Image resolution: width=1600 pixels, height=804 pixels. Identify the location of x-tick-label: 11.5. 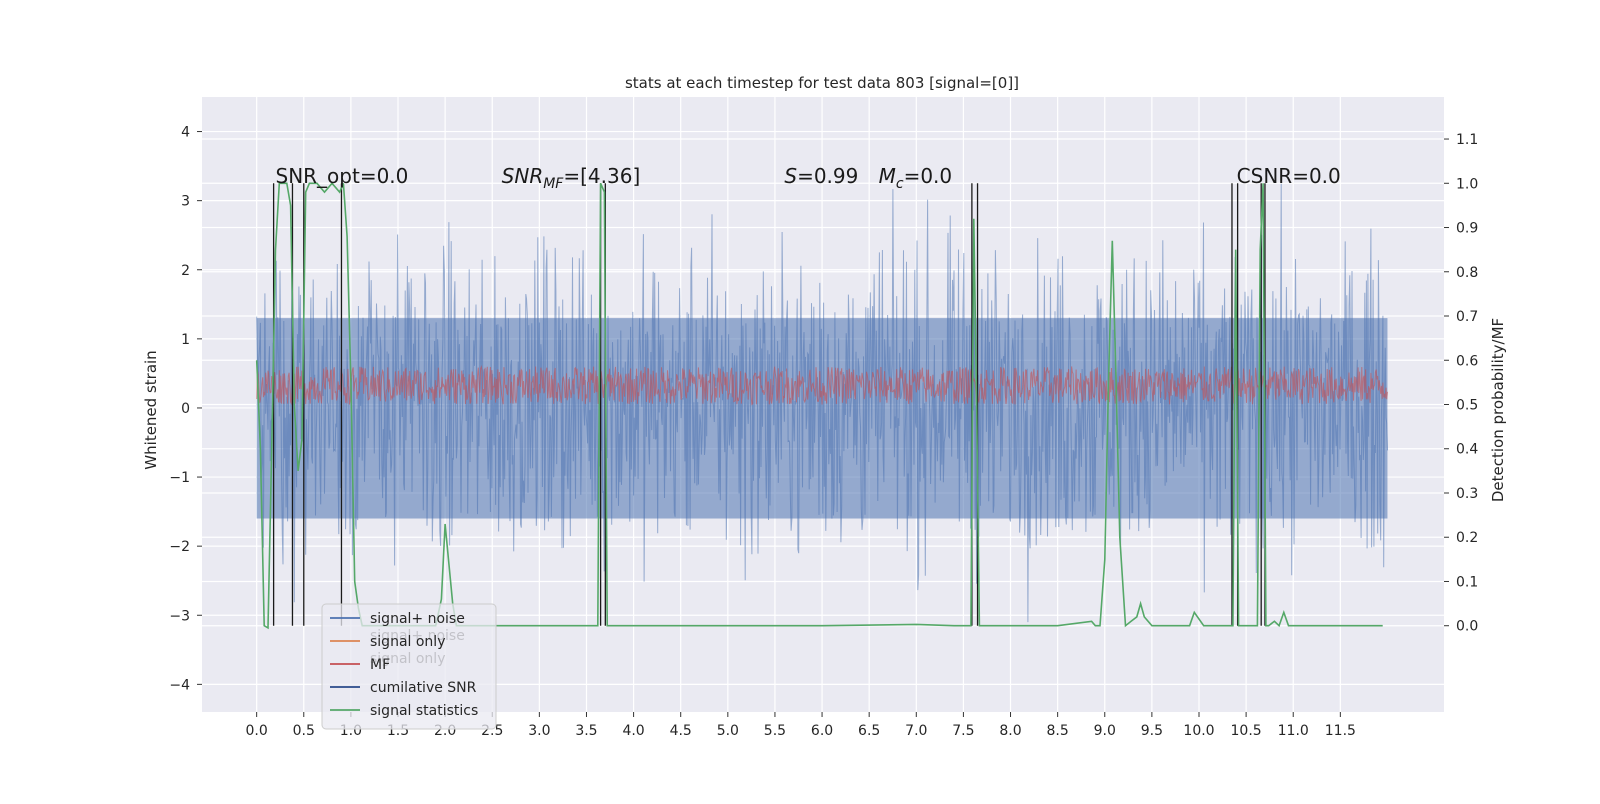
(1340, 731).